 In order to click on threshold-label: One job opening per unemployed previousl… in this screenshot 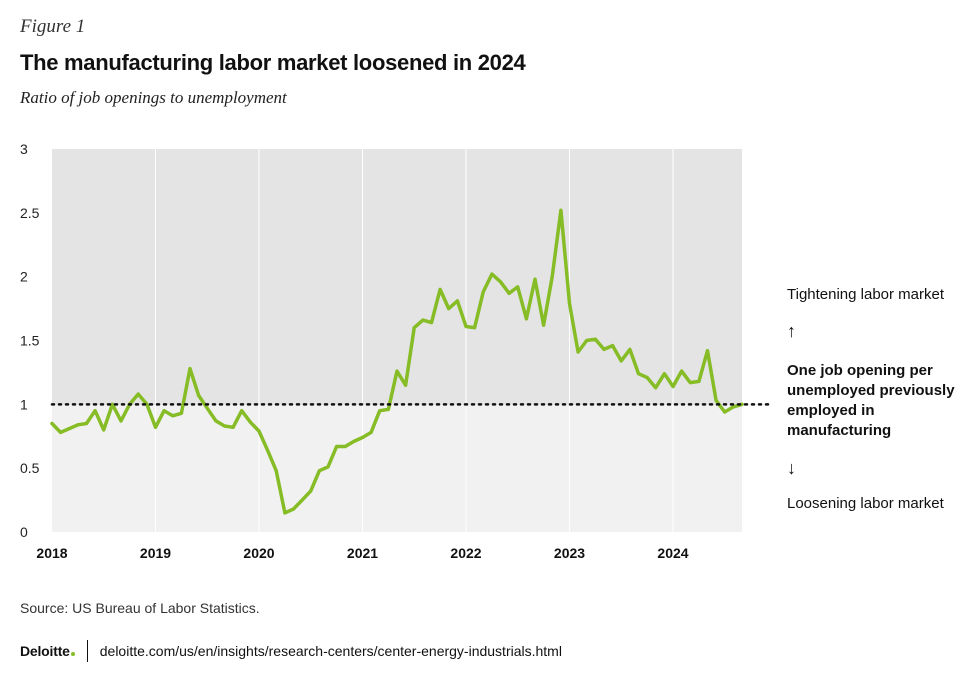, I will do `click(871, 400)`.